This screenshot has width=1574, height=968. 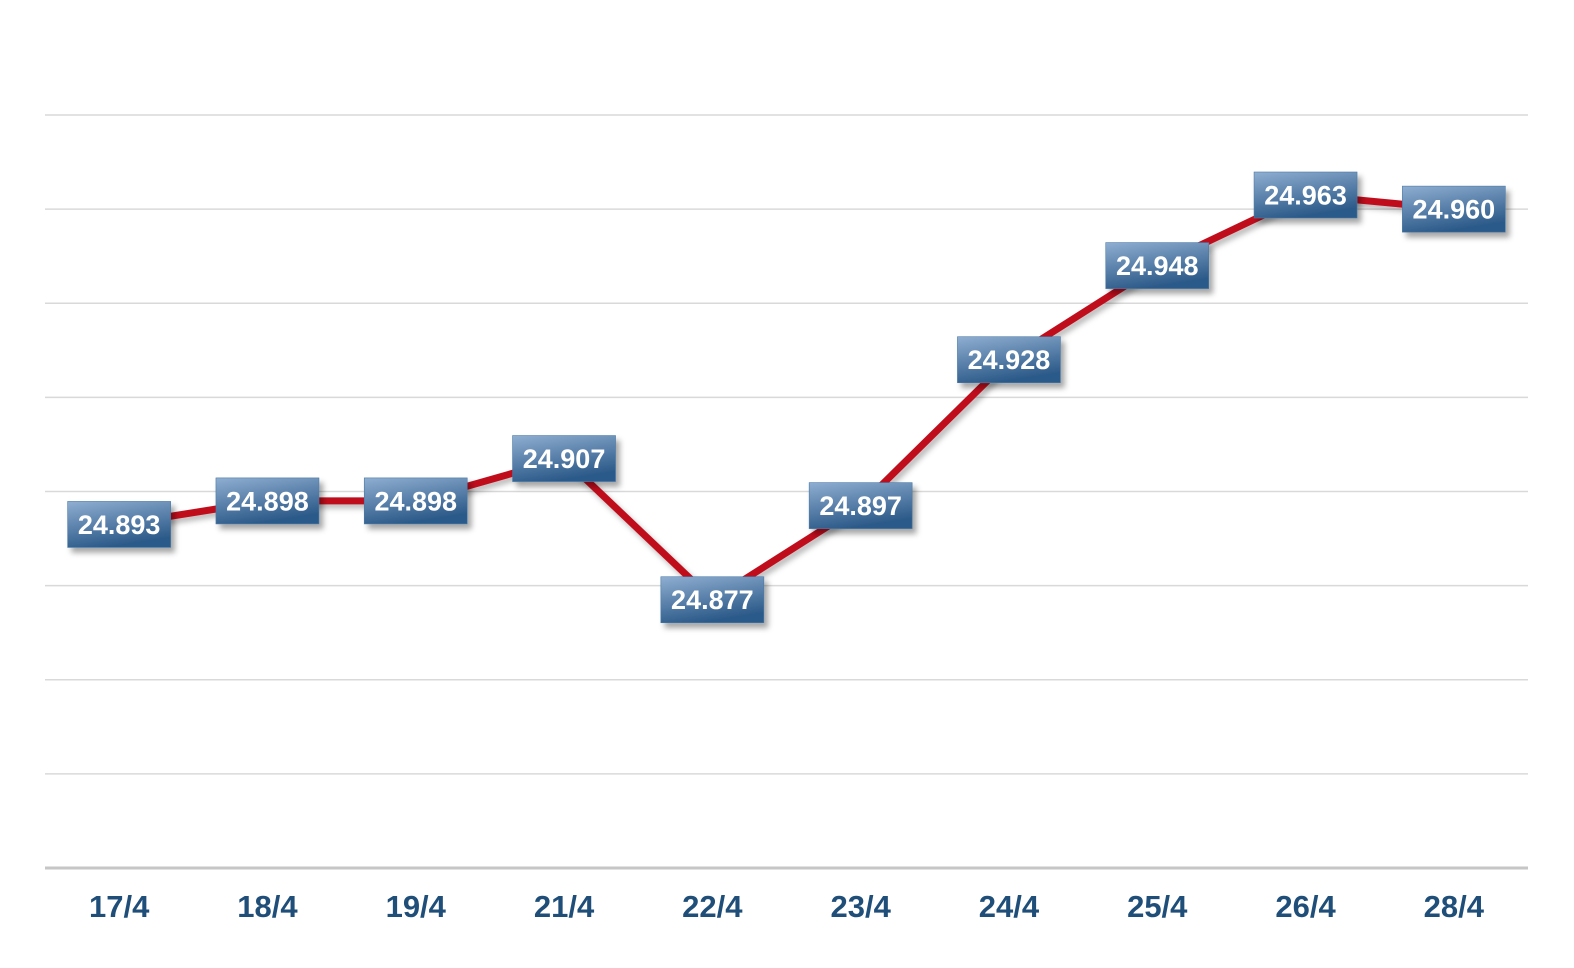 I want to click on data-label-value: 24.897, so click(x=860, y=506).